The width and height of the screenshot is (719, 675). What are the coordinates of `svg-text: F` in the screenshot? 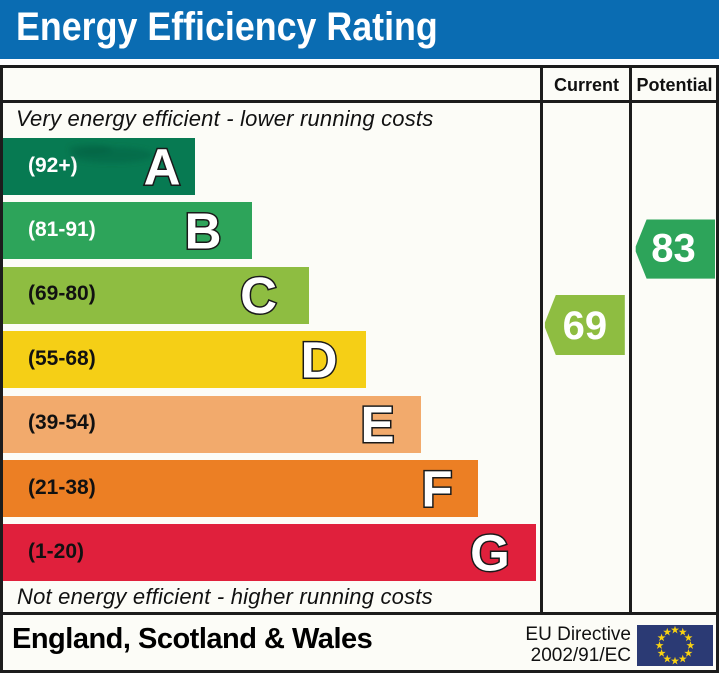 It's located at (436, 488).